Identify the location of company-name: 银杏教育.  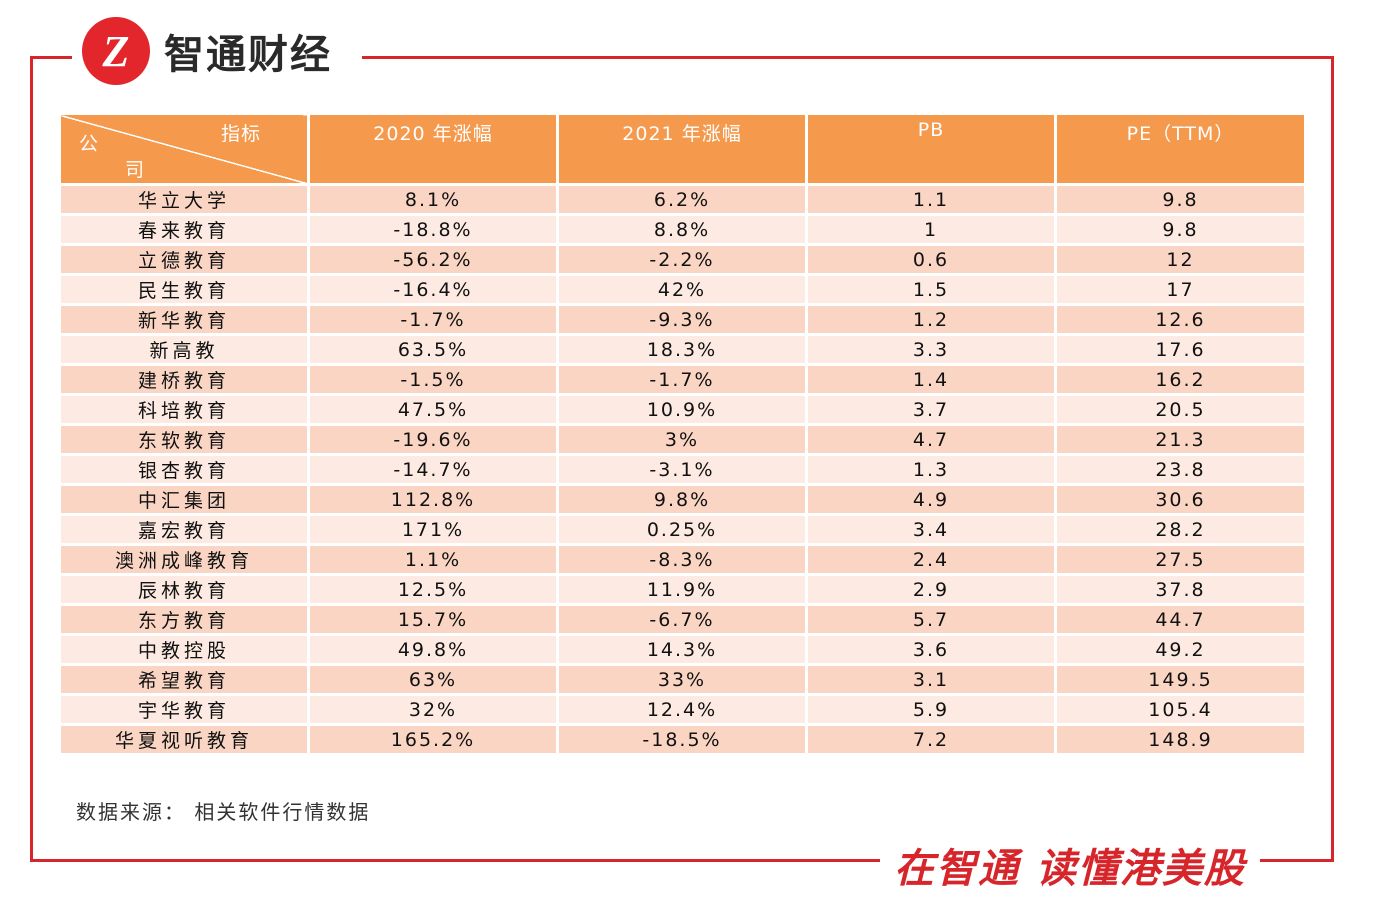
(184, 469).